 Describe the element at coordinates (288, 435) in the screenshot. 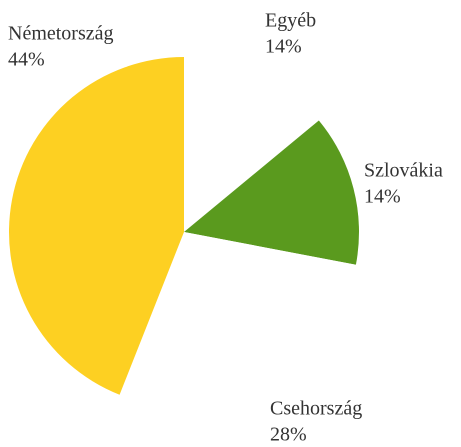

I see `slice-value: 28%` at that location.